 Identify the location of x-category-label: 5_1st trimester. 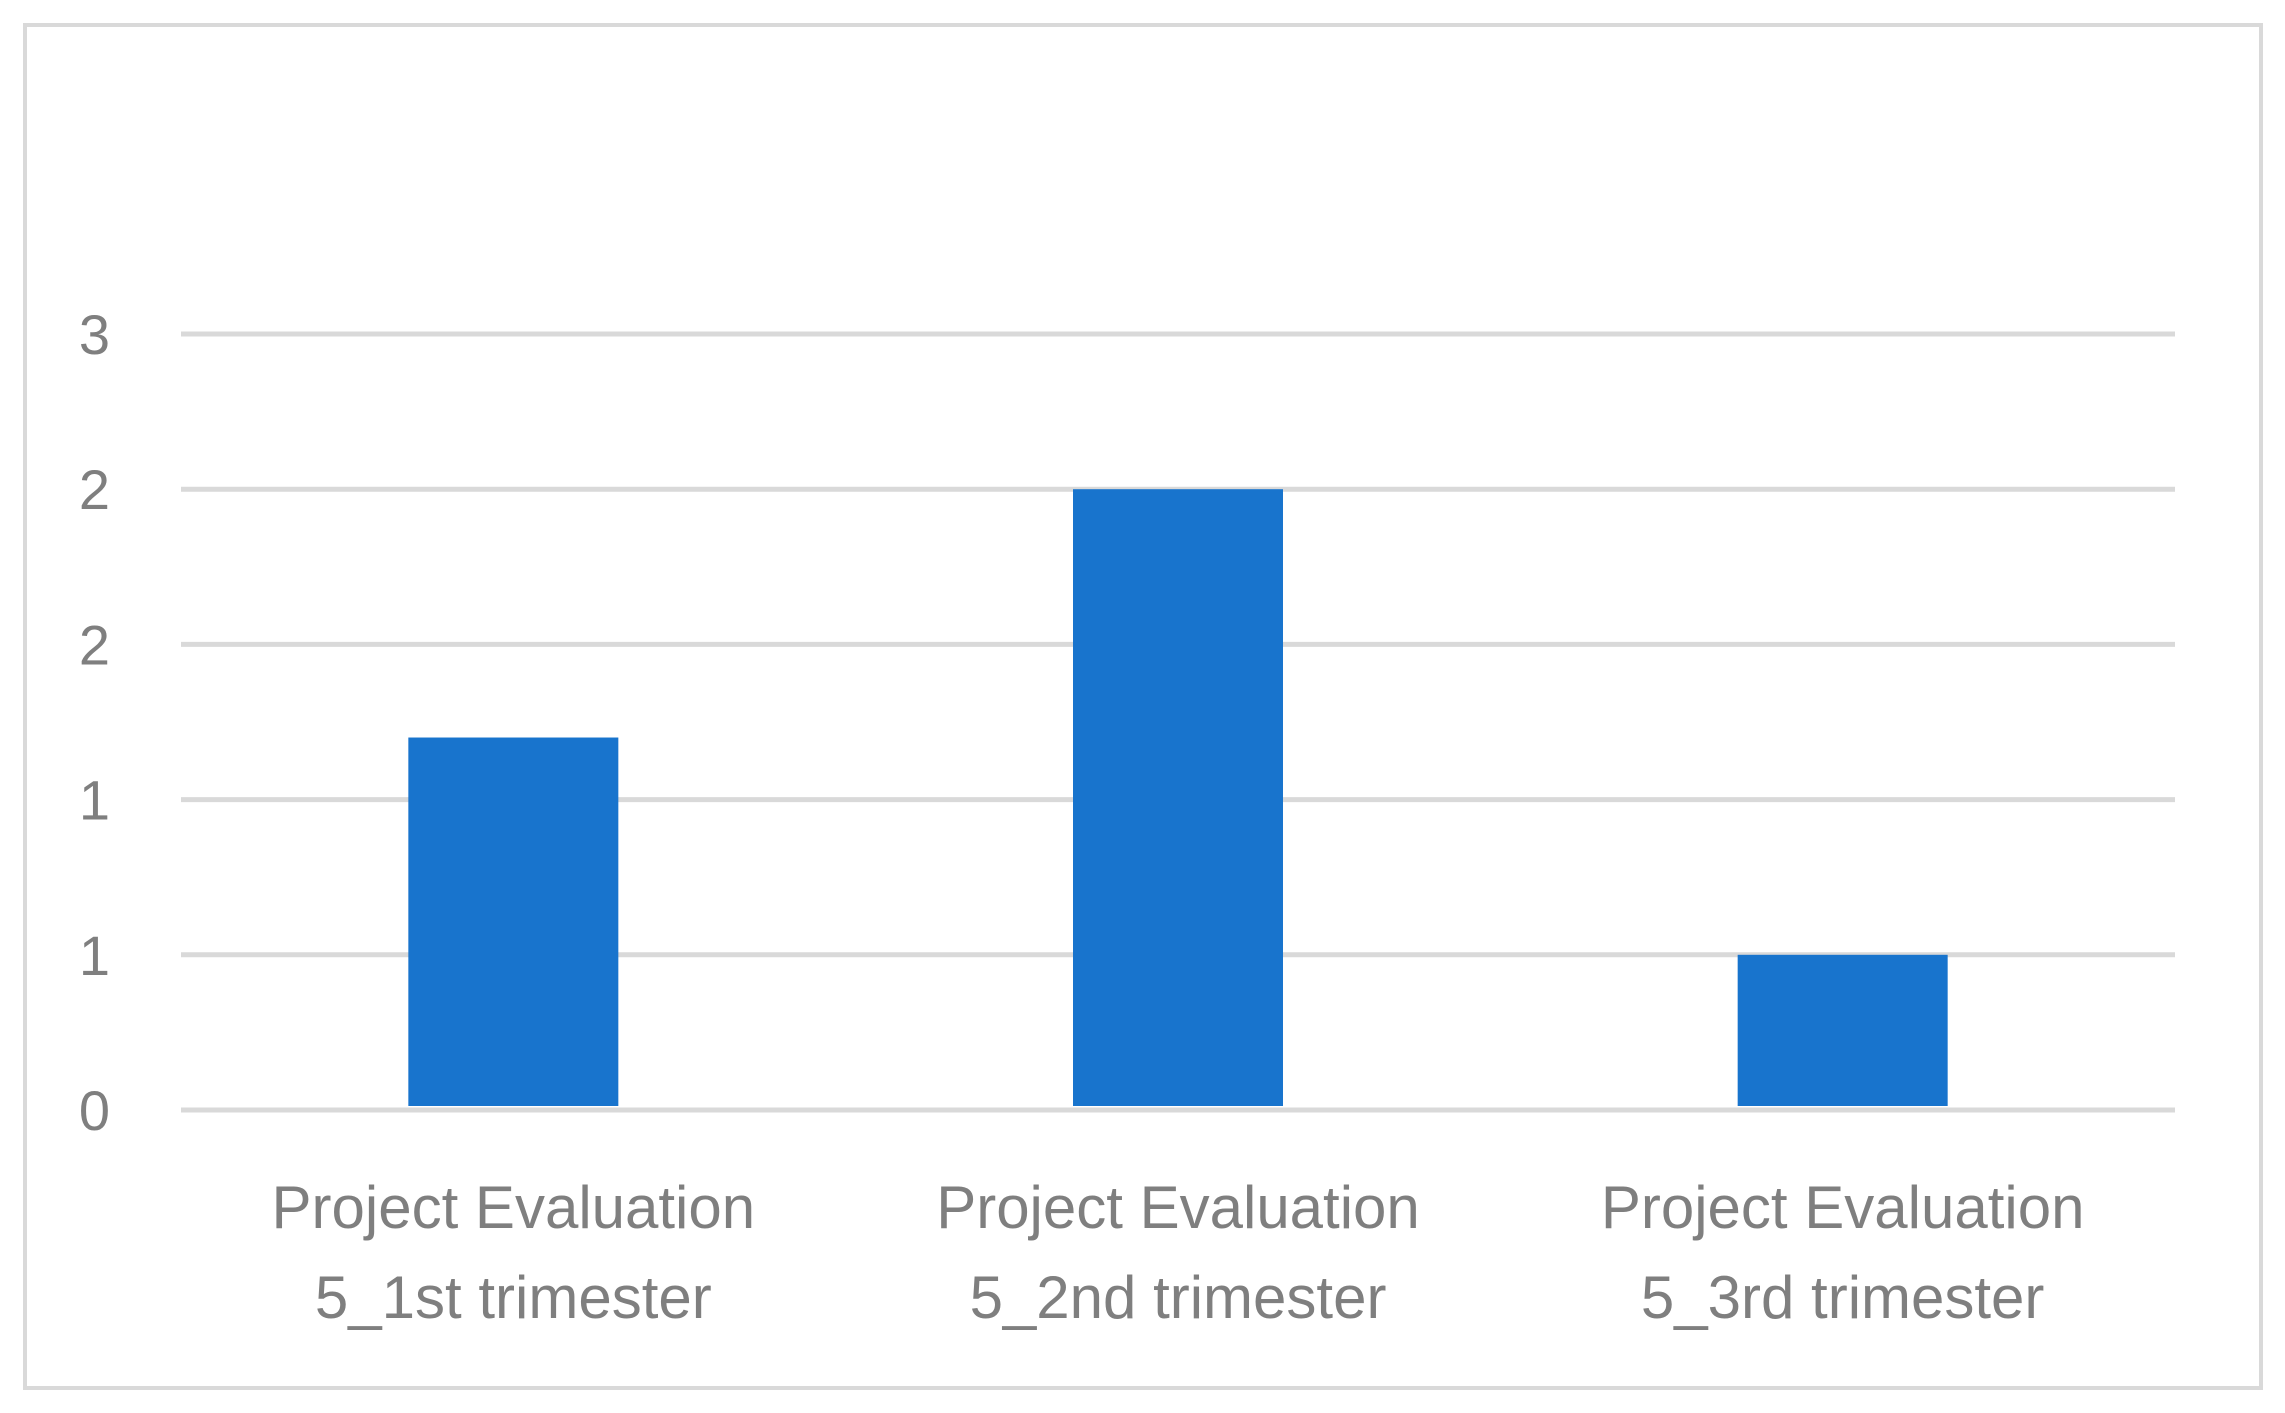
(513, 1297).